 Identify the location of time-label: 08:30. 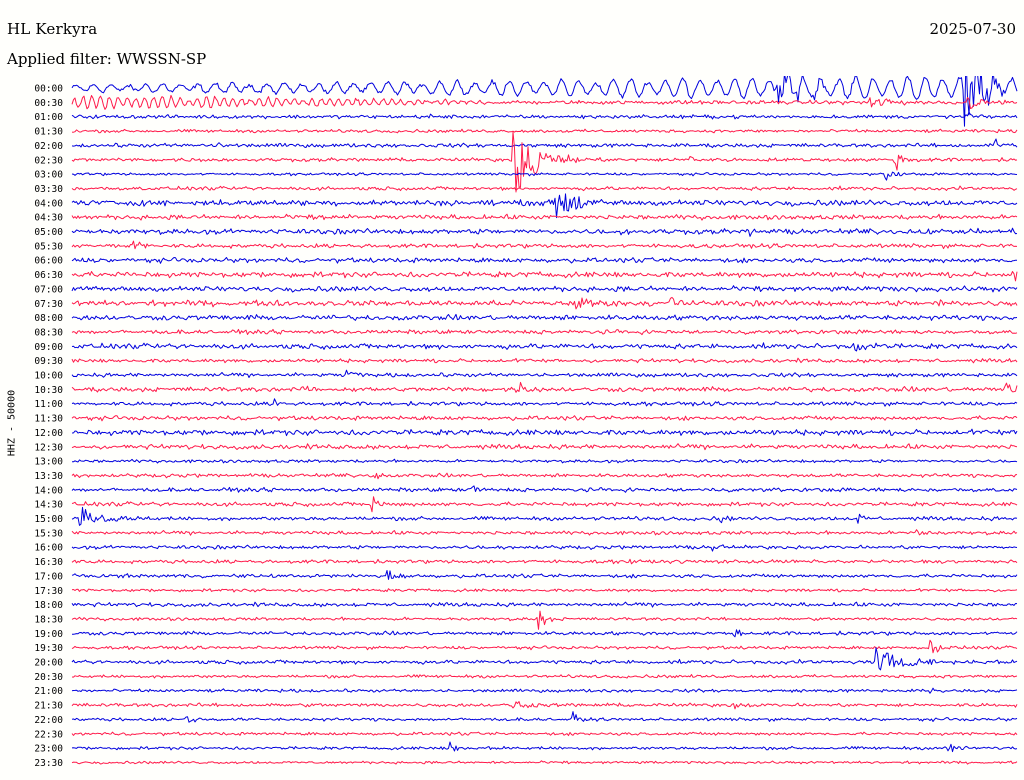
(48, 332).